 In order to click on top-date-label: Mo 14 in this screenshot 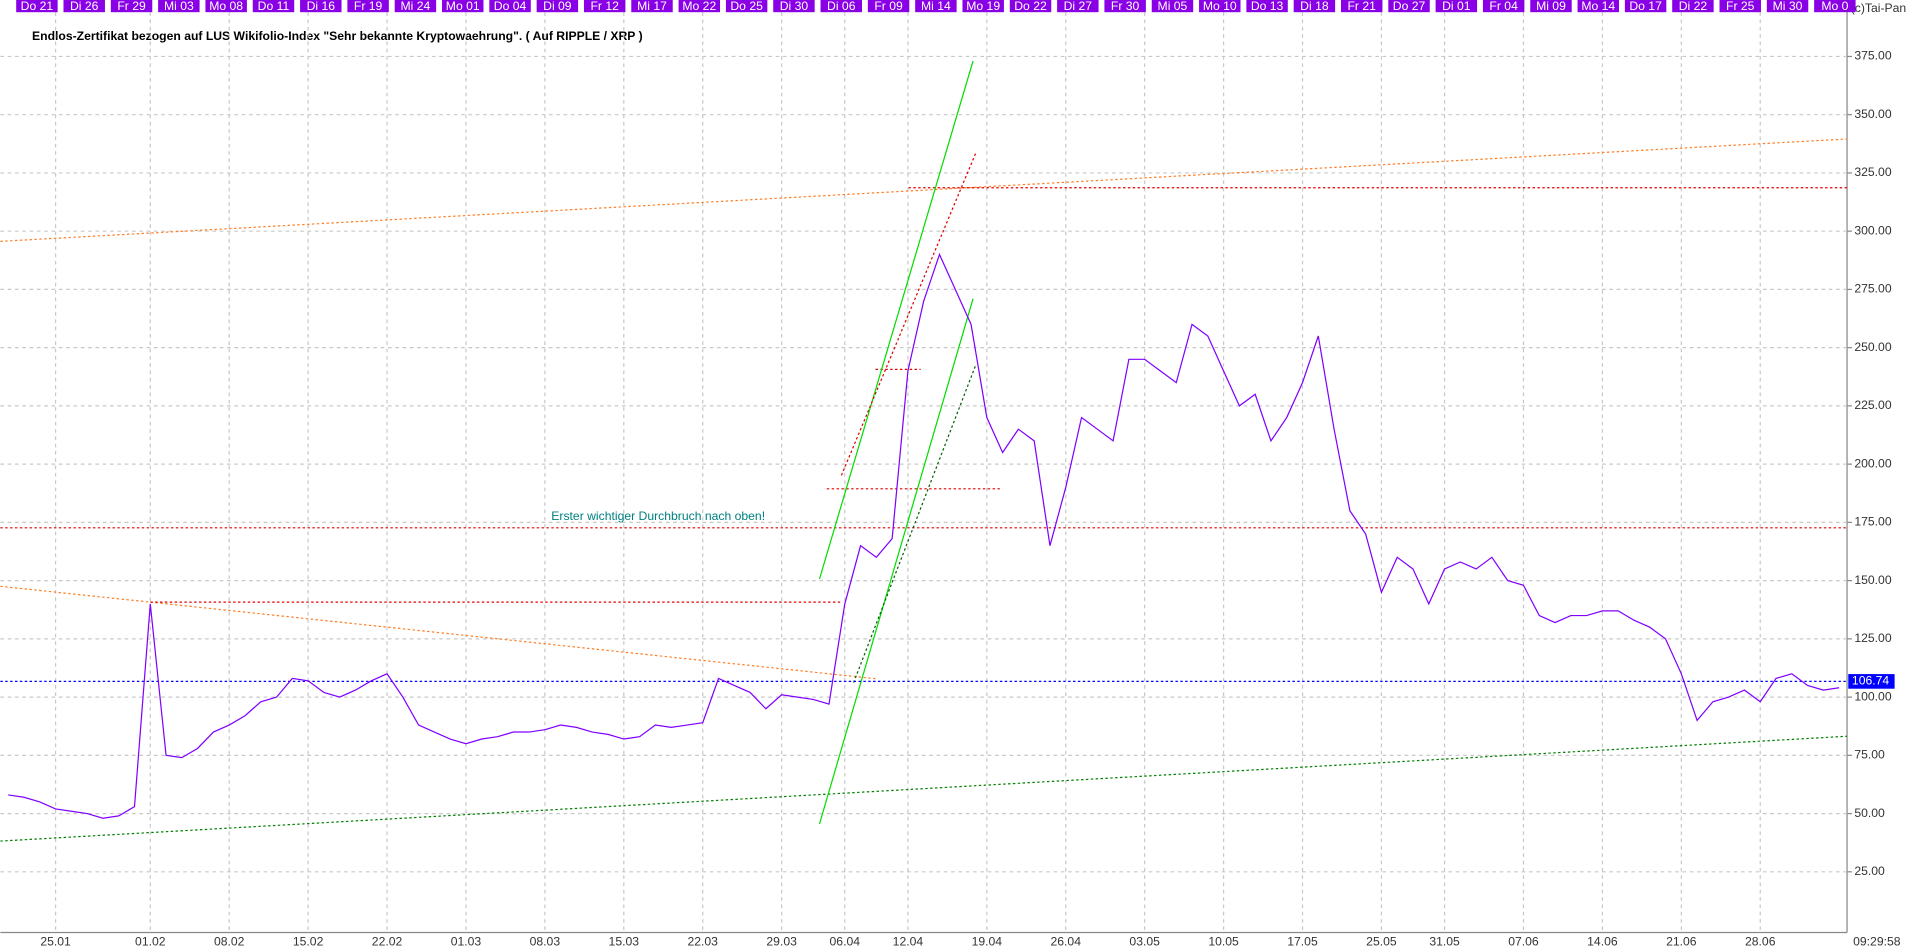, I will do `click(1598, 6)`.